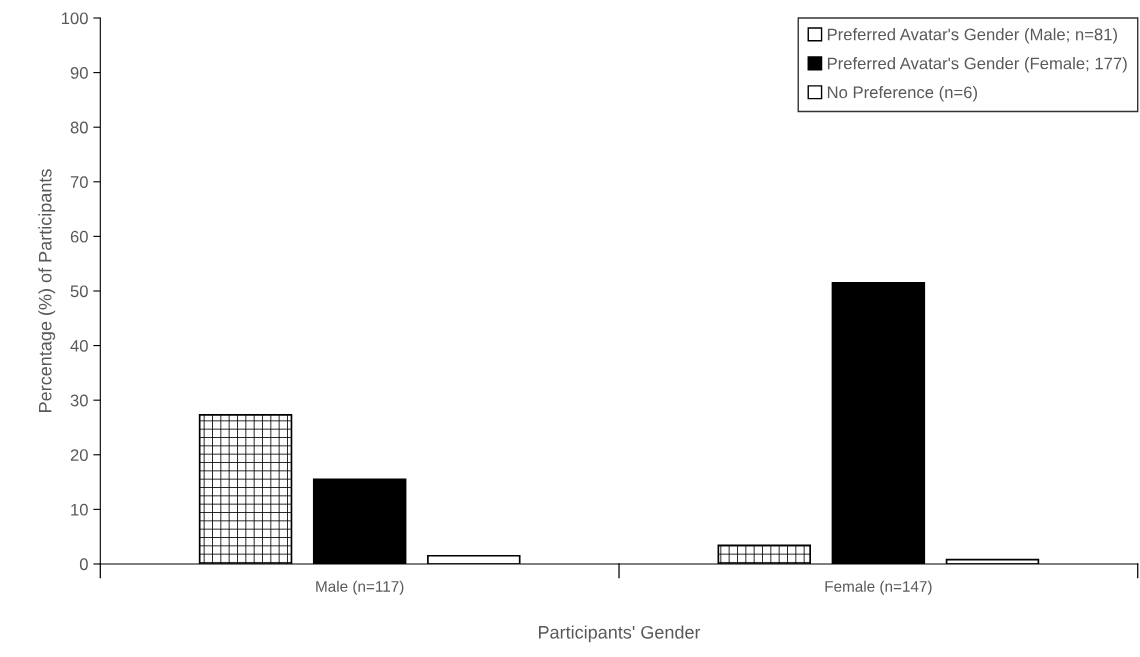 Image resolution: width=1140 pixels, height=657 pixels. I want to click on y-tick-label: 0, so click(83, 564).